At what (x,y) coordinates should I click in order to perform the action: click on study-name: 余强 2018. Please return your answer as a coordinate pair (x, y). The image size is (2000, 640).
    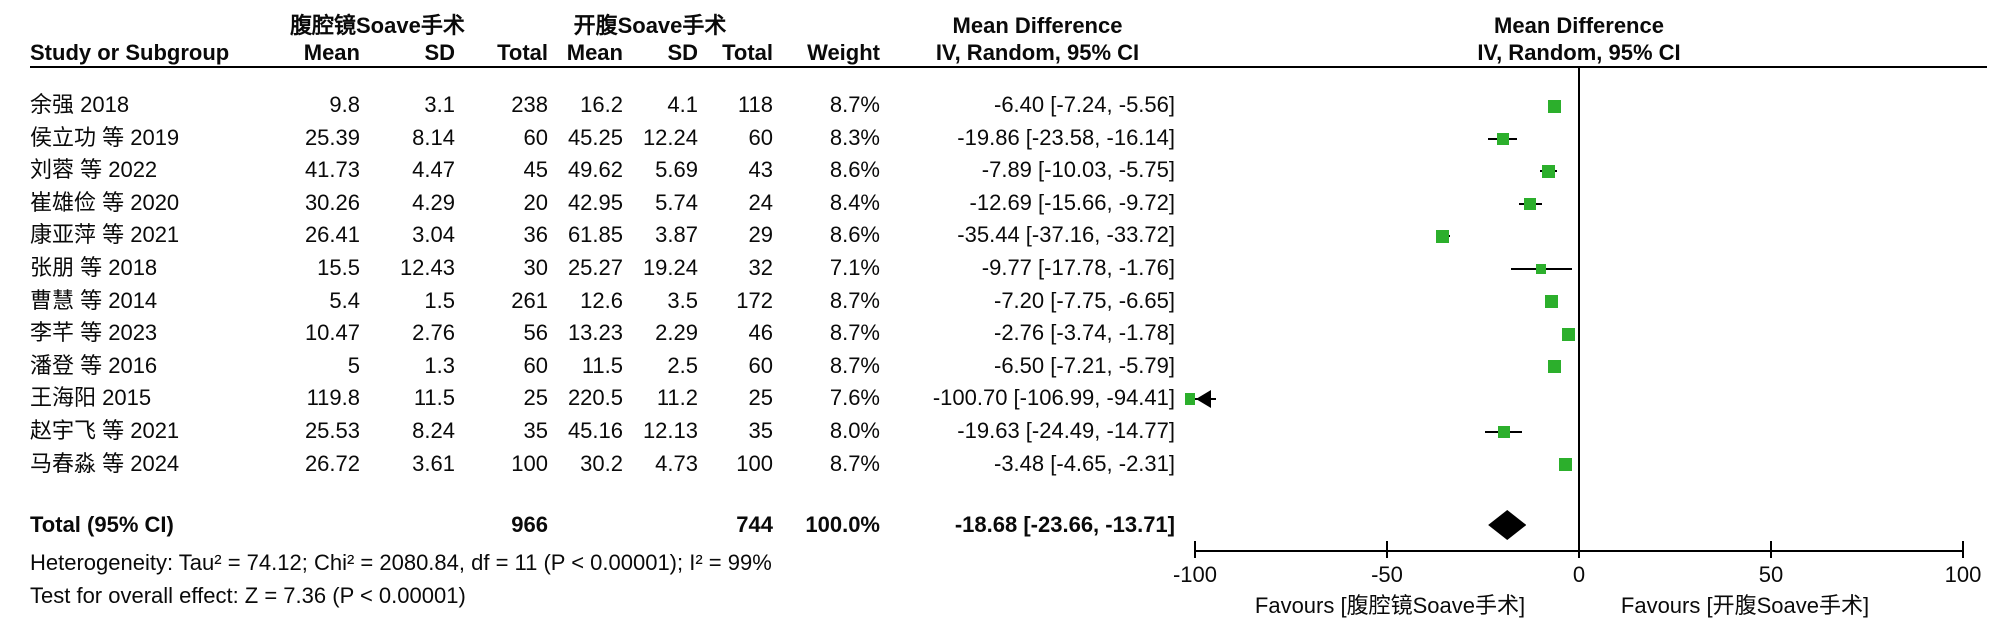
    Looking at the image, I should click on (80, 104).